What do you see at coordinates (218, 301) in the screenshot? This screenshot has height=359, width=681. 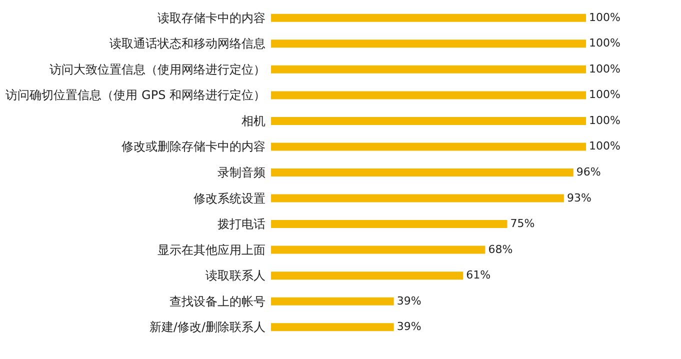 I see `y-tick-label: 查找设备上的帐号` at bounding box center [218, 301].